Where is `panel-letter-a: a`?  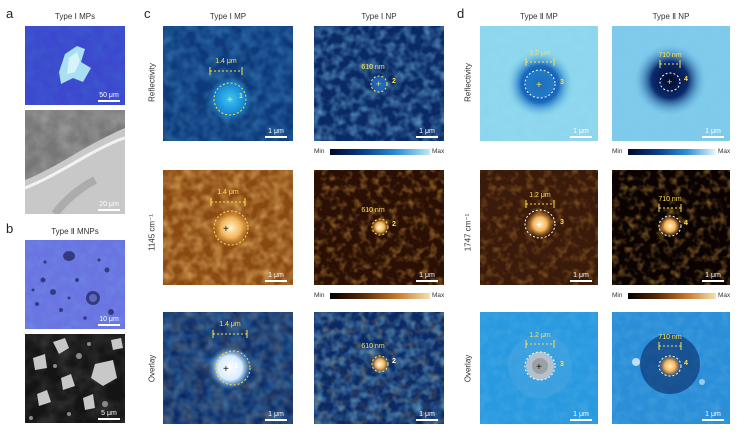 panel-letter-a: a is located at coordinates (10, 13).